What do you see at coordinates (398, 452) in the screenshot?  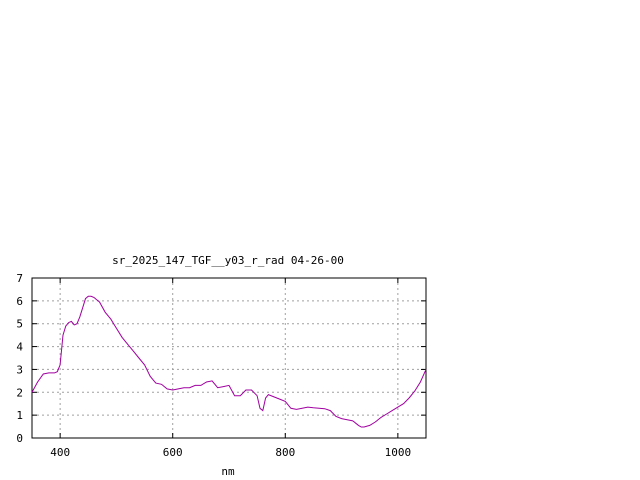 I see `x-tick-label: 1000` at bounding box center [398, 452].